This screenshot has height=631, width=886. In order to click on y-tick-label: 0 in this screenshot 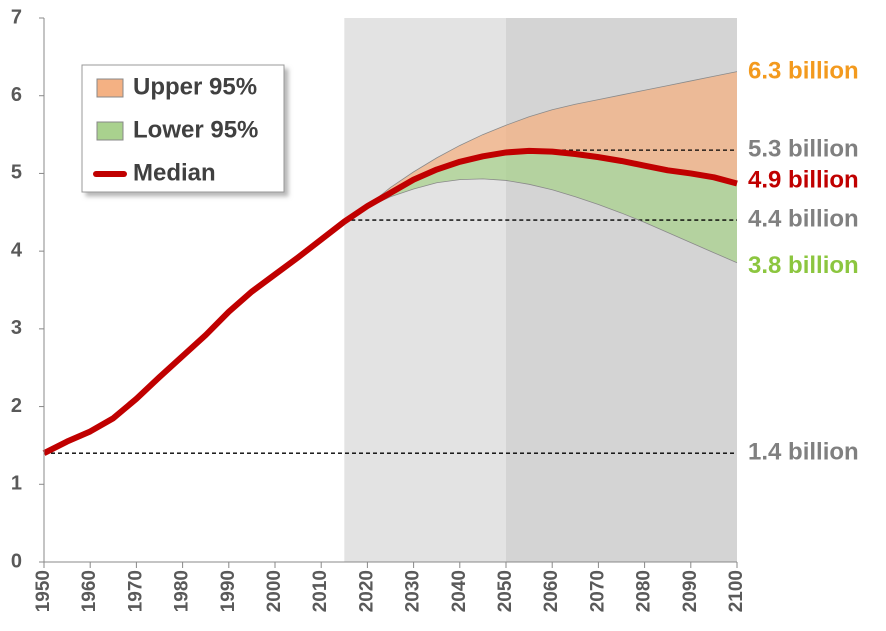, I will do `click(16, 561)`.